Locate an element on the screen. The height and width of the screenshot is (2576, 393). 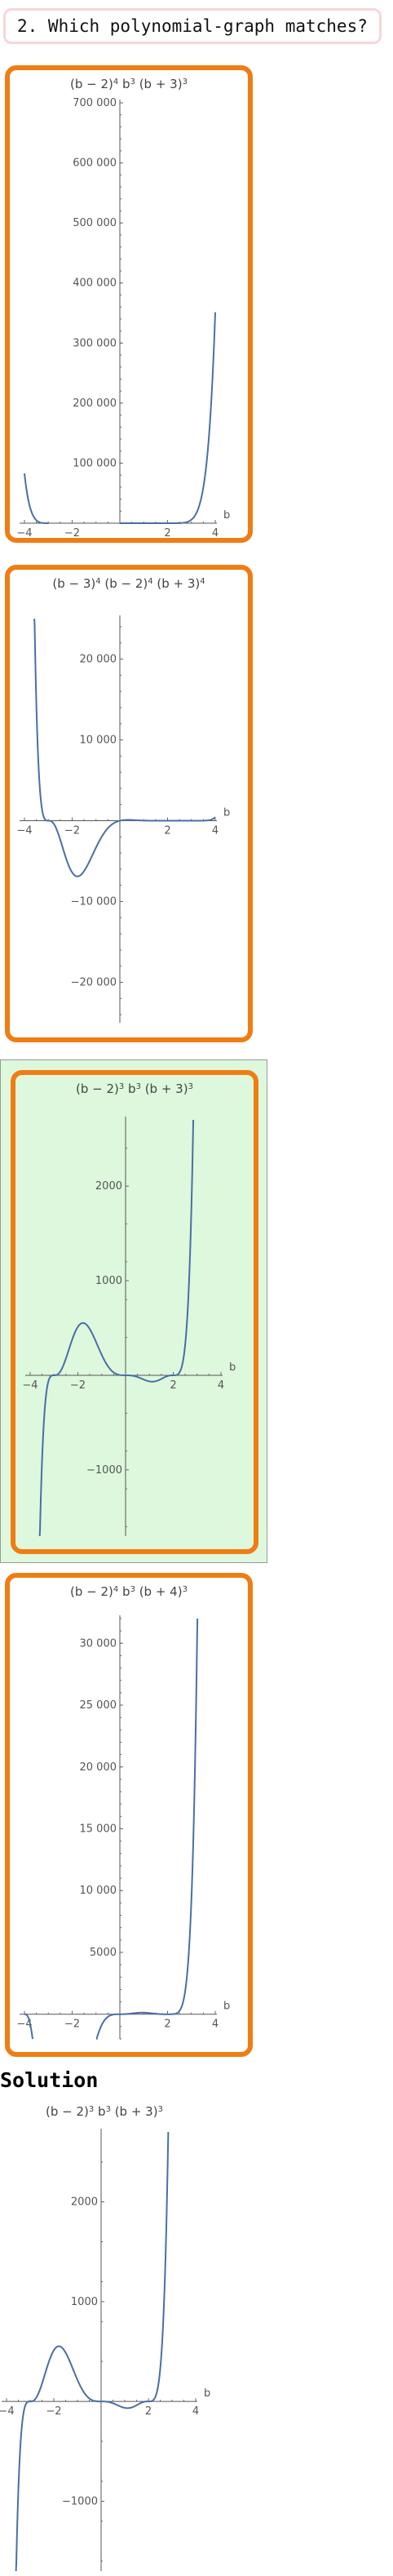
y-tick-label: 200 000 is located at coordinates (95, 404).